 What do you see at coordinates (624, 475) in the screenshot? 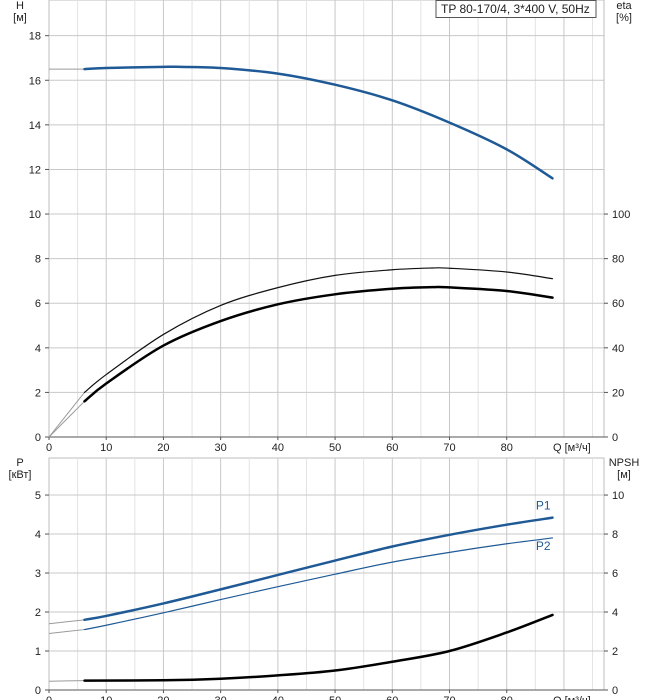
I see `y-right-axis-unit: [м]` at bounding box center [624, 475].